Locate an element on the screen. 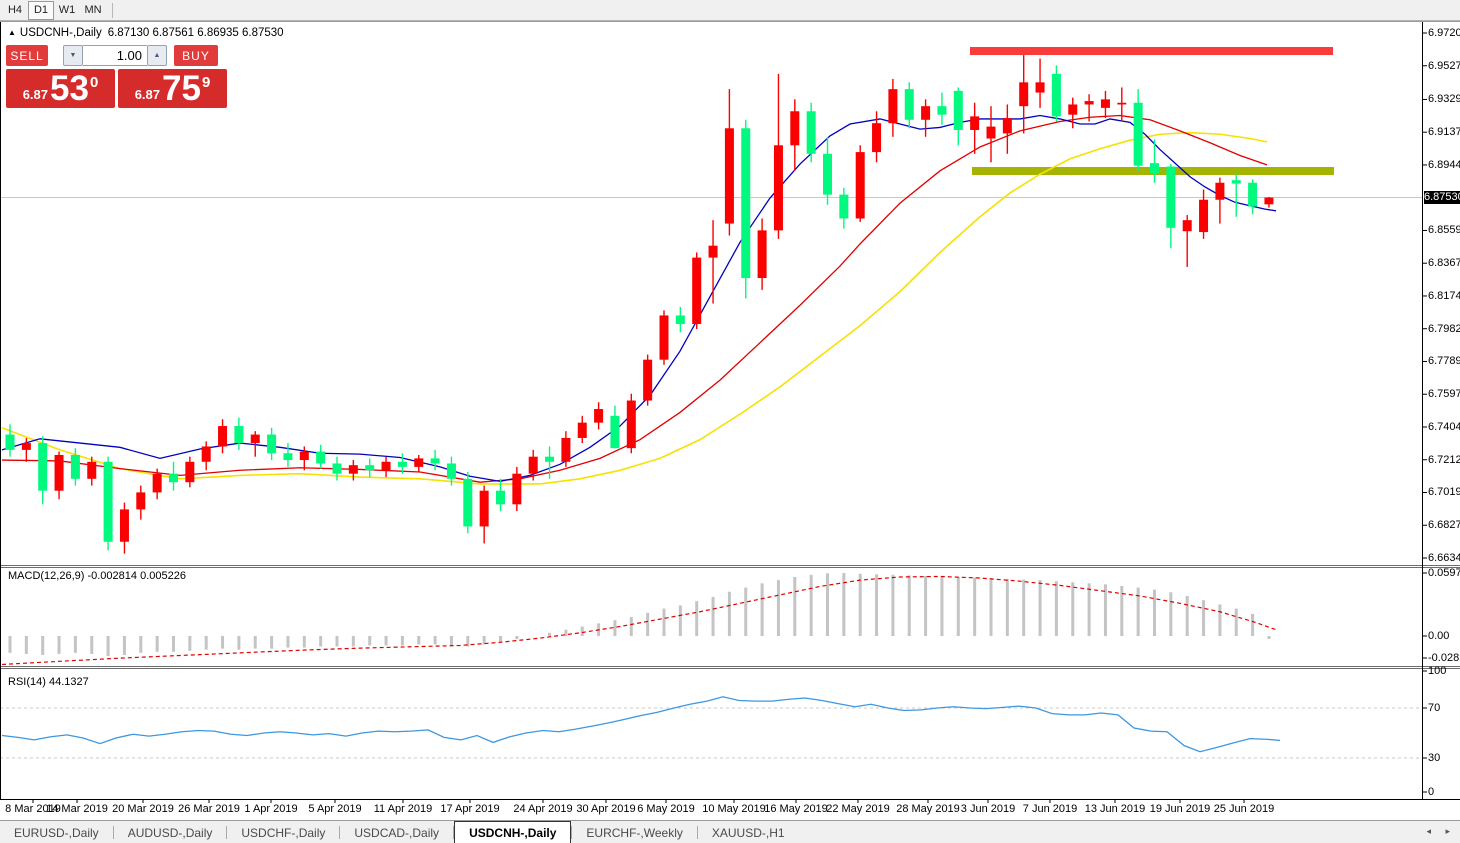 Image resolution: width=1460 pixels, height=843 pixels. timeframe-button-w1: W1 is located at coordinates (67, 10).